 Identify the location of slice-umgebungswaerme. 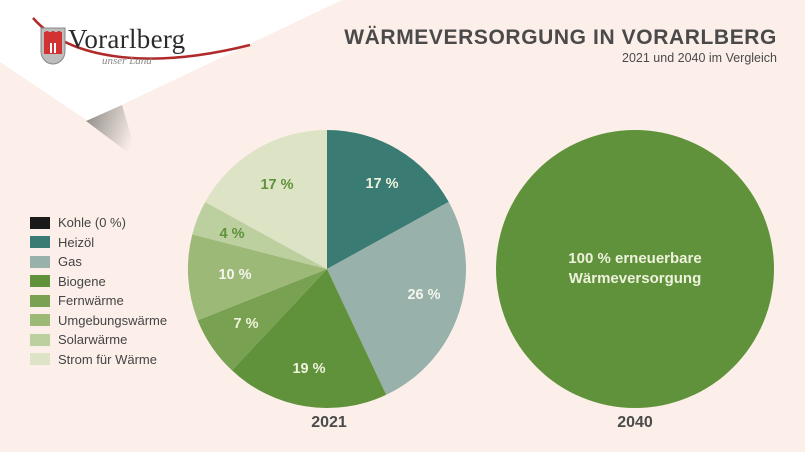
(257, 277).